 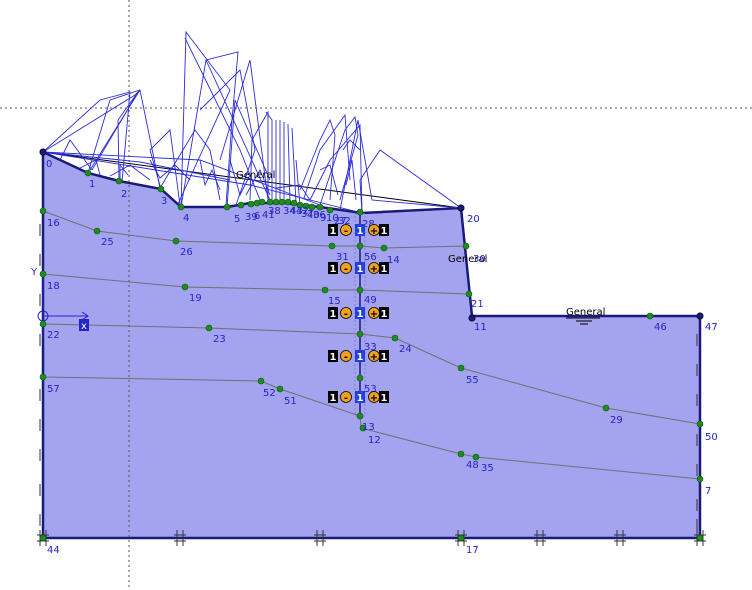 I want to click on point-label: 7, so click(x=708, y=491).